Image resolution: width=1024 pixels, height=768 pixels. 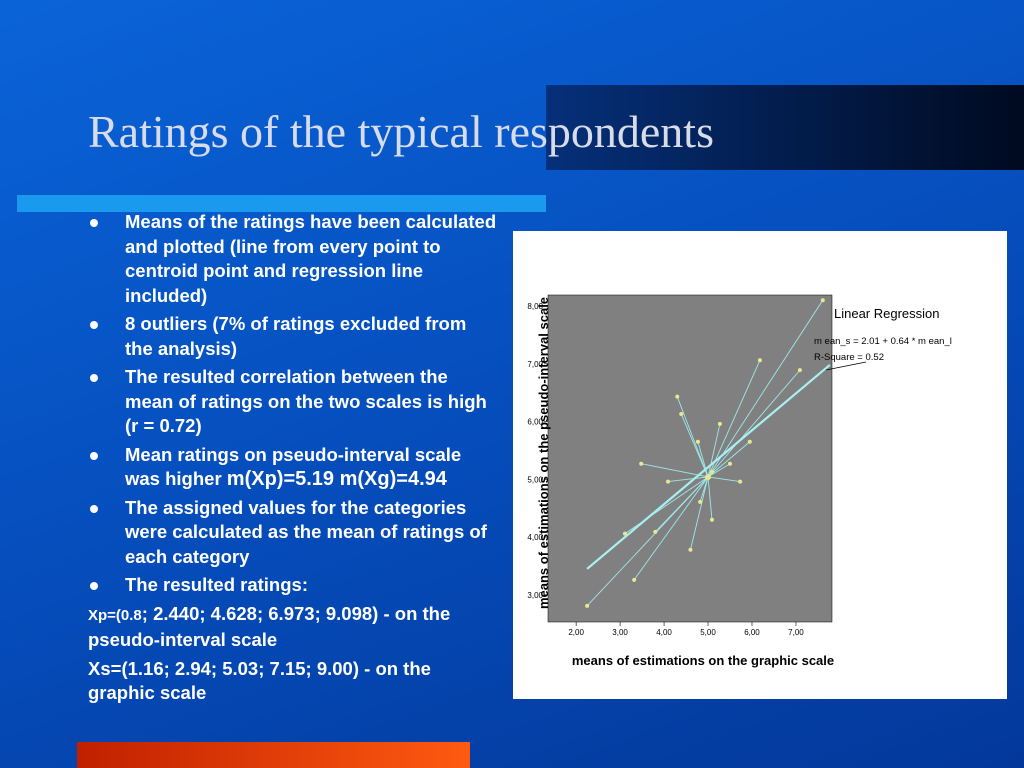 I want to click on x-tick-label: 4,00, so click(x=664, y=632).